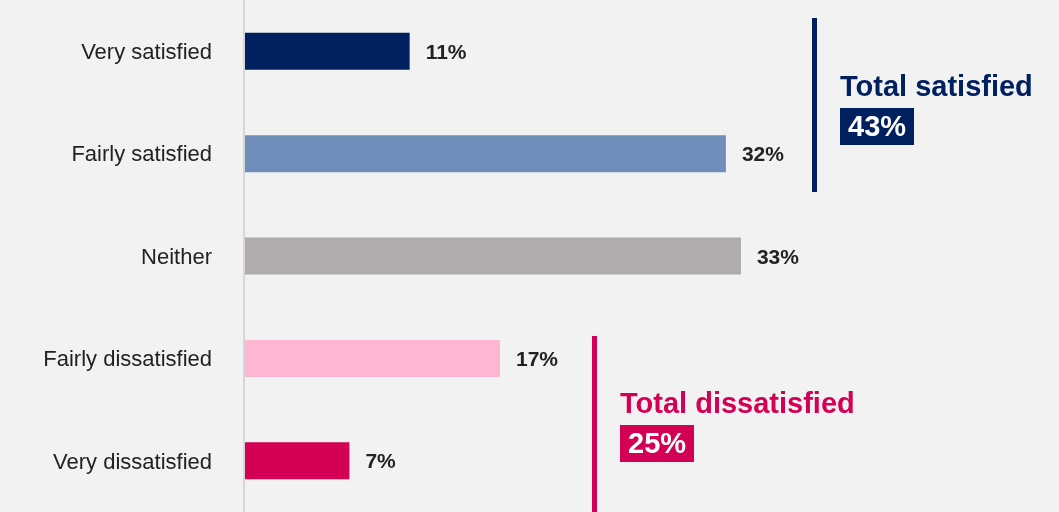 This screenshot has height=512, width=1059. What do you see at coordinates (176, 256) in the screenshot?
I see `y-tick-label: Neither` at bounding box center [176, 256].